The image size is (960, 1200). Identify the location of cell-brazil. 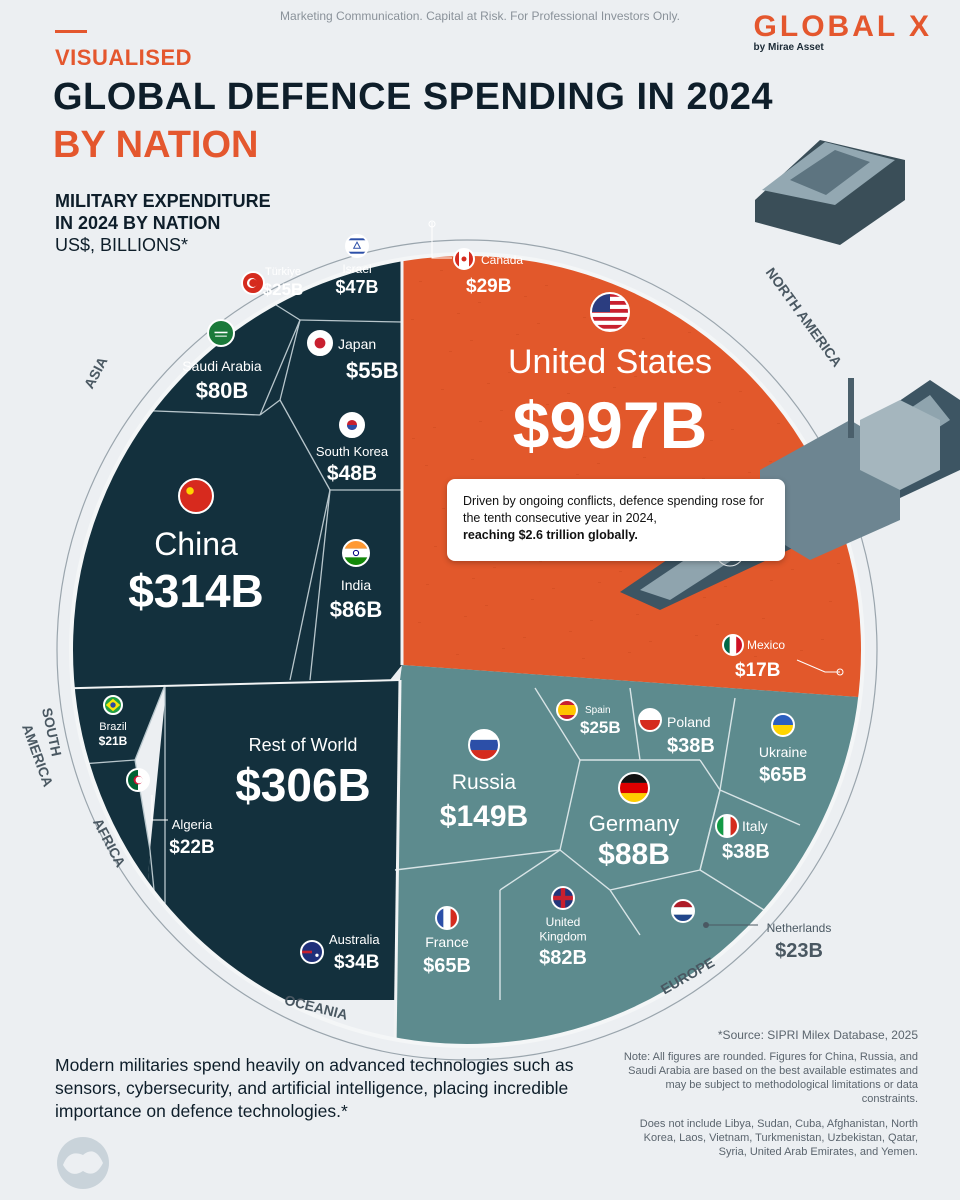
(118, 727).